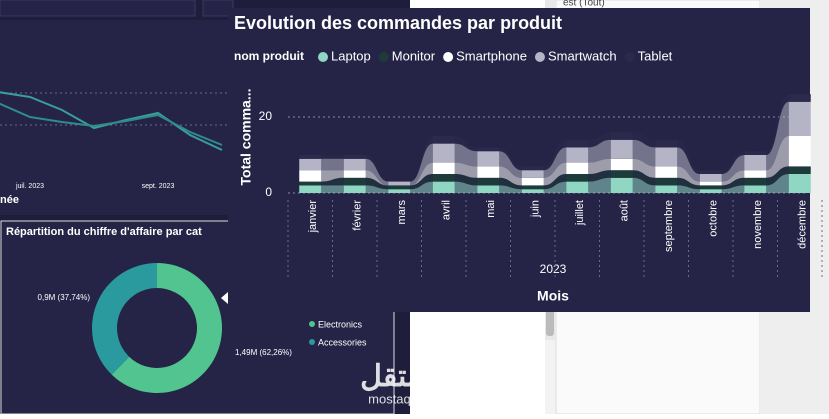  What do you see at coordinates (758, 224) in the screenshot?
I see `x-tick-label: novembre` at bounding box center [758, 224].